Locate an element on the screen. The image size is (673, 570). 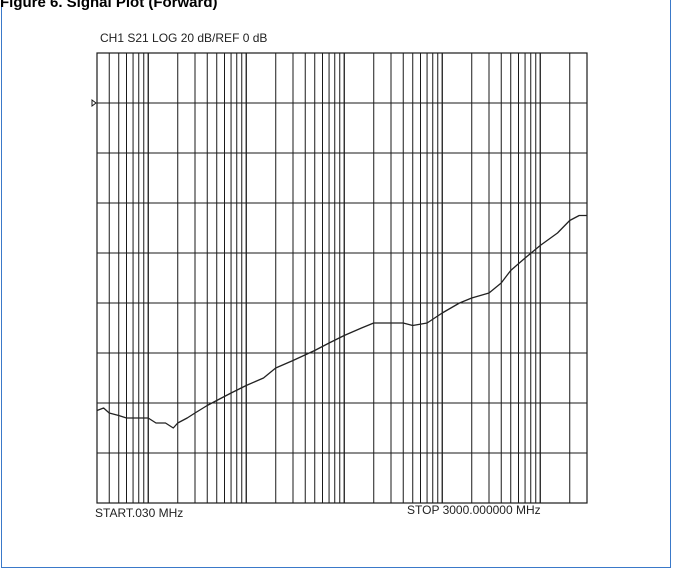
figure-caption: Figure 6. Signal Plot (Forward) is located at coordinates (109, 5).